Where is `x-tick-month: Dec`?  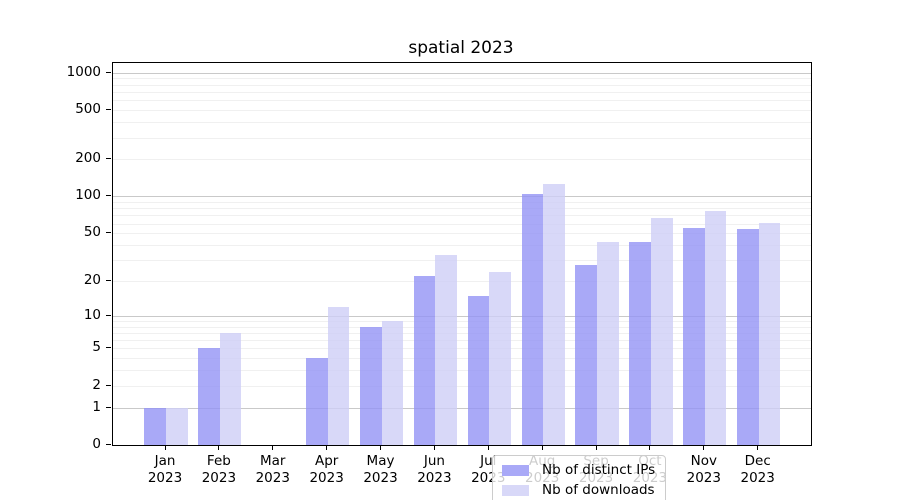 x-tick-month: Dec is located at coordinates (757, 461).